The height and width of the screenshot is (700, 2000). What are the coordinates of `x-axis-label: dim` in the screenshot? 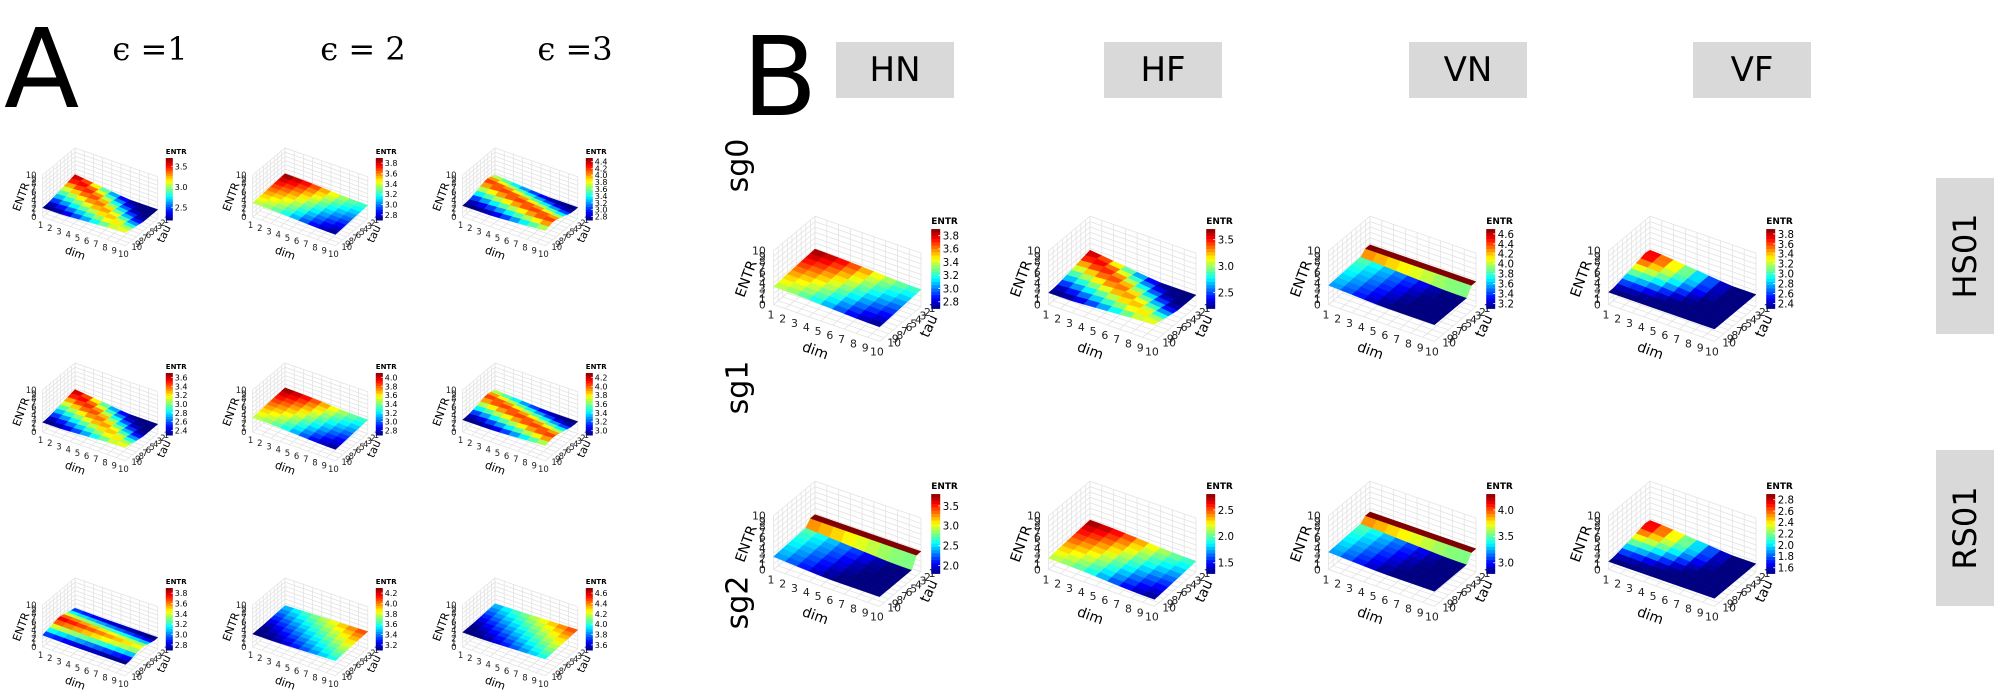 It's located at (1370, 351).